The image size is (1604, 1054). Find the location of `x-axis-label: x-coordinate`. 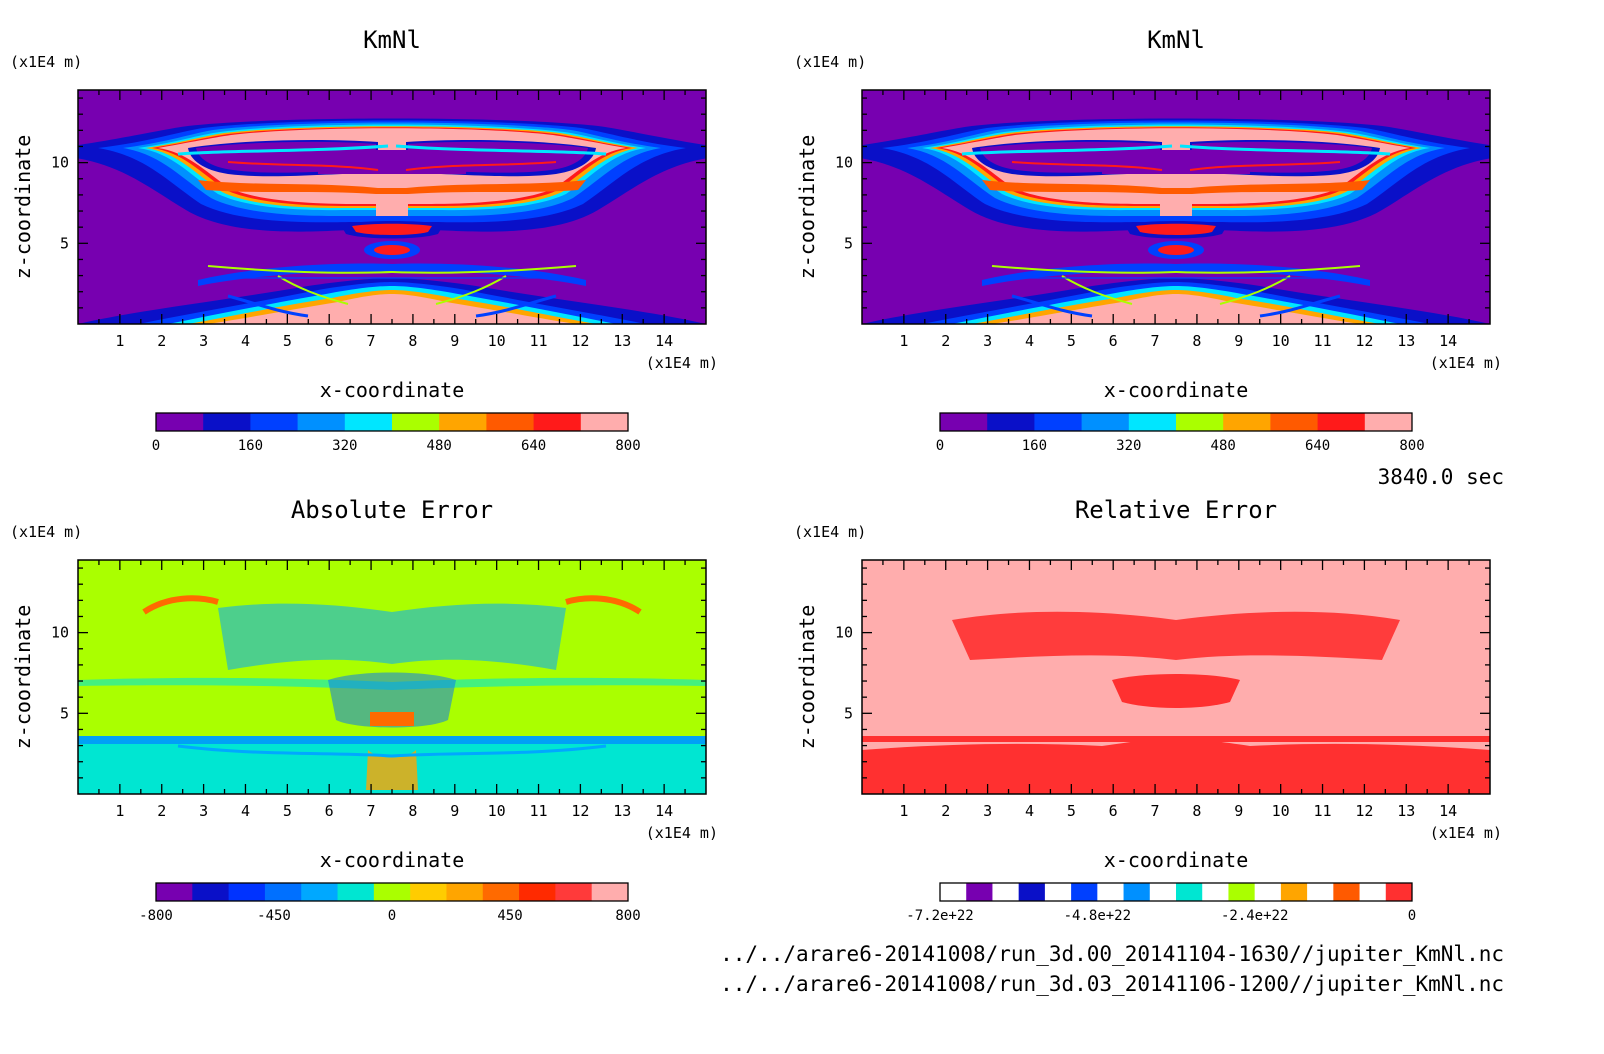

x-axis-label: x-coordinate is located at coordinates (392, 860).